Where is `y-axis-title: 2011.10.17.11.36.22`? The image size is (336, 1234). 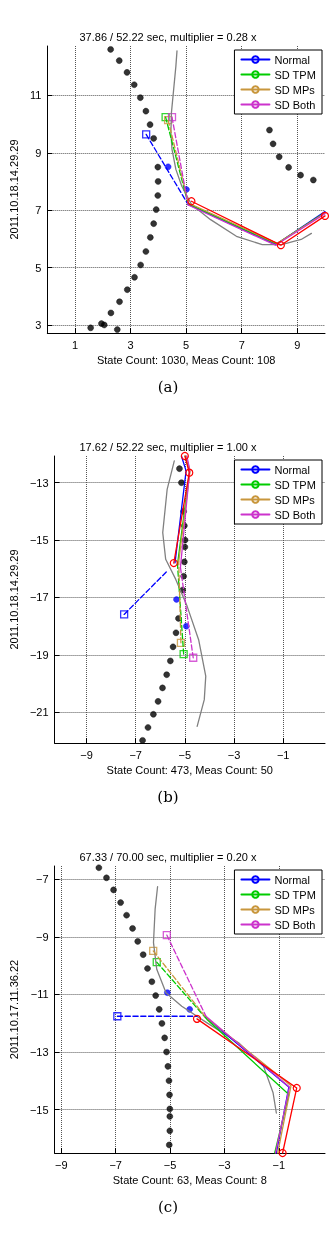 y-axis-title: 2011.10.17.11.36.22 is located at coordinates (13, 1009).